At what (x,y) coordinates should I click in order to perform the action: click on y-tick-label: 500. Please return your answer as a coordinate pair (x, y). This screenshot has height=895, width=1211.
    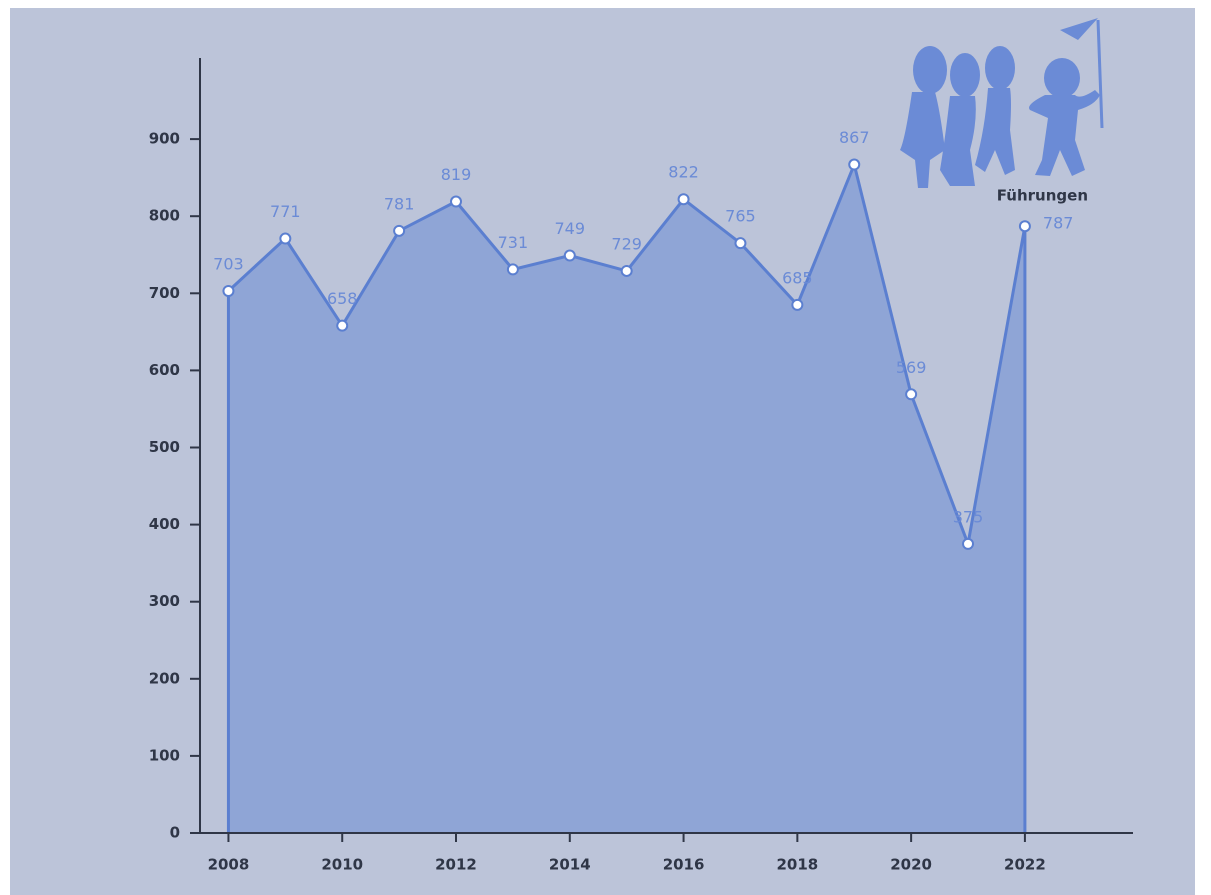
    Looking at the image, I should click on (164, 447).